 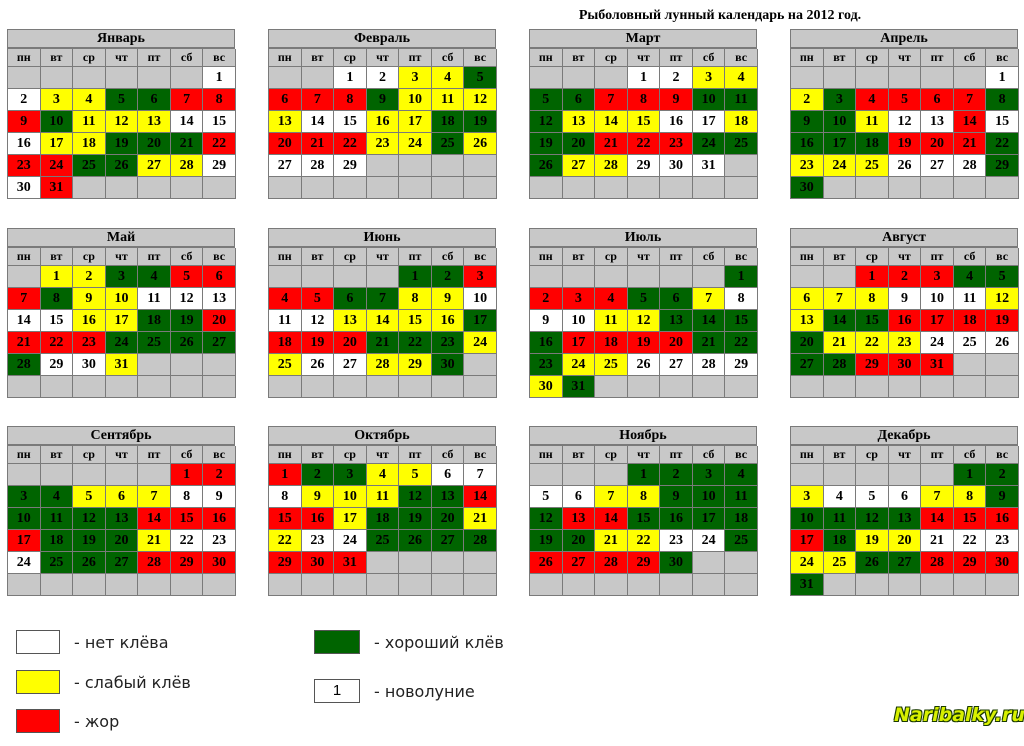 I want to click on weekday-header: вт, so click(x=318, y=58).